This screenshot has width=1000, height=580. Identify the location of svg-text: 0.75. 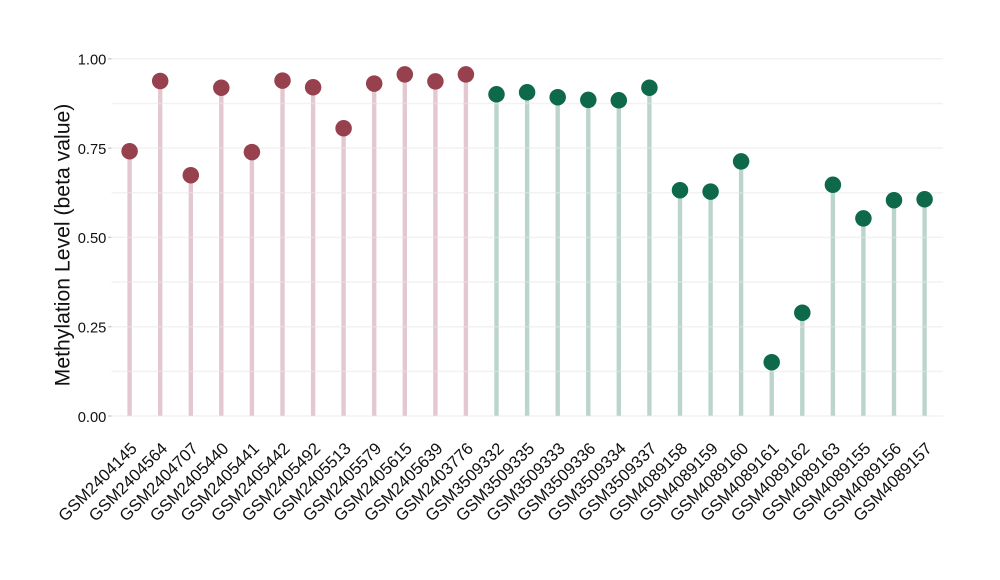
(92, 150).